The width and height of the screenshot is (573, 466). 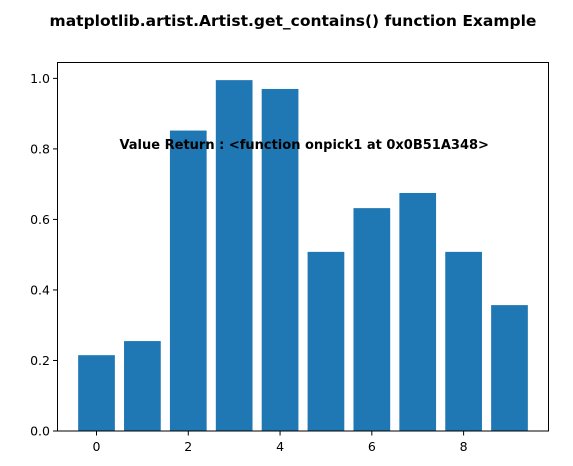 What do you see at coordinates (40, 219) in the screenshot?
I see `y-tick-label: 0.6` at bounding box center [40, 219].